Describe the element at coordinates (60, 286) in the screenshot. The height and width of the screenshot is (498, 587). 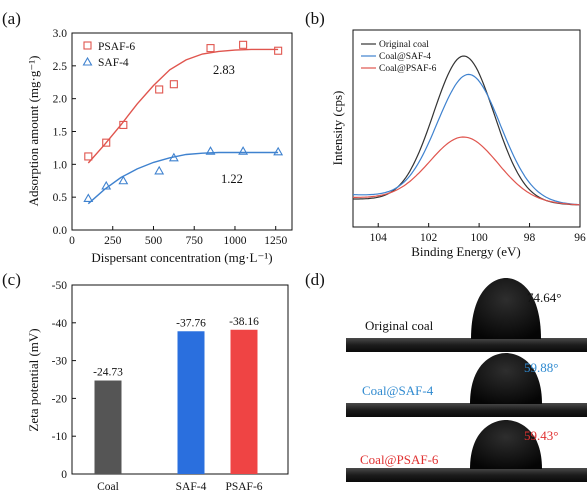
I see `panel-c-y-tick-label: -50` at that location.